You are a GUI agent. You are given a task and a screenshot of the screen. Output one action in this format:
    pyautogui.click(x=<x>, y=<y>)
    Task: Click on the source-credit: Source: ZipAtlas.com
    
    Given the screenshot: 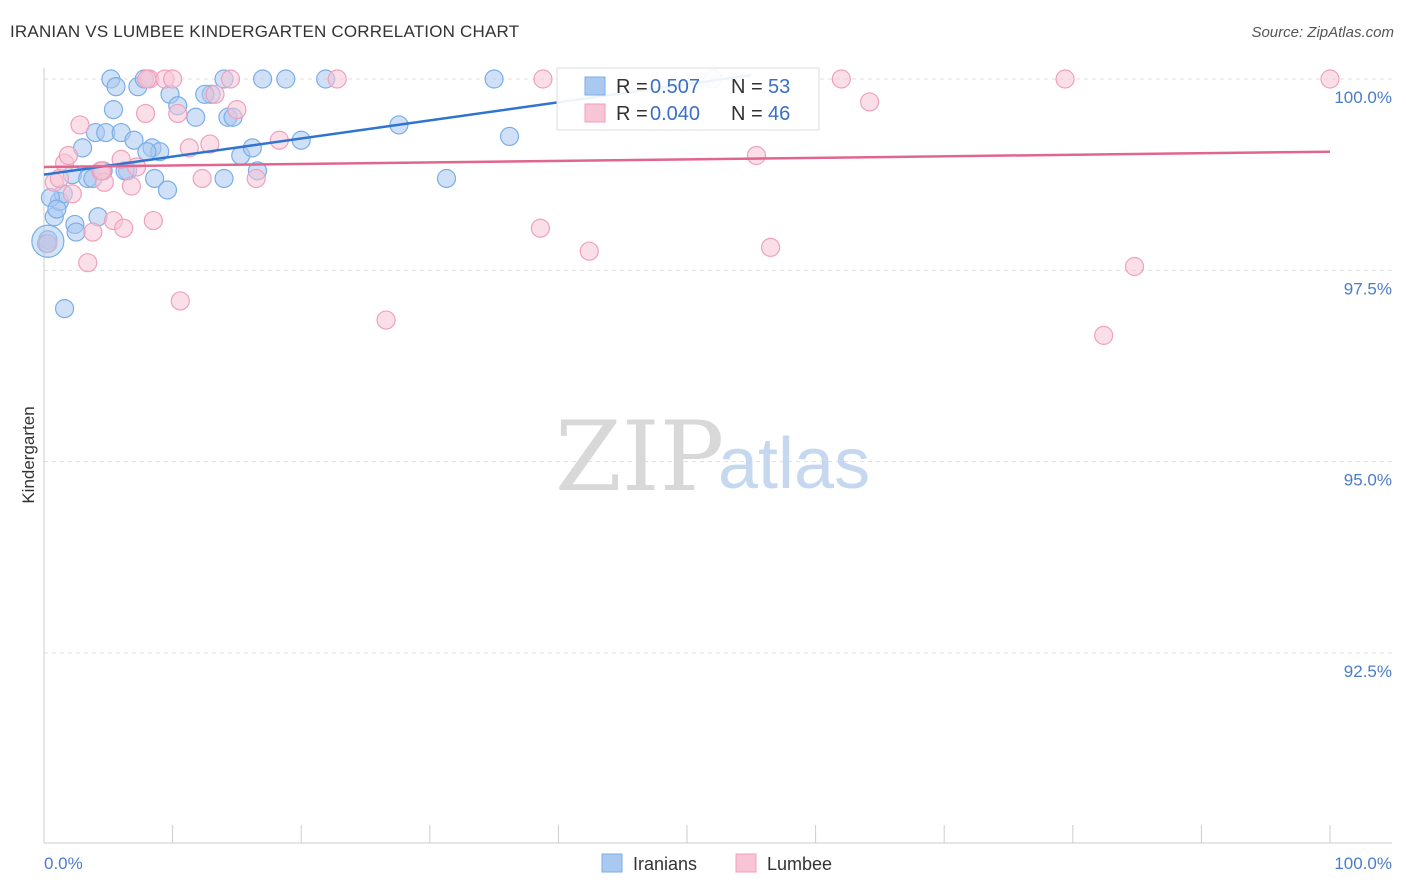 What is the action you would take?
    pyautogui.click(x=1322, y=32)
    